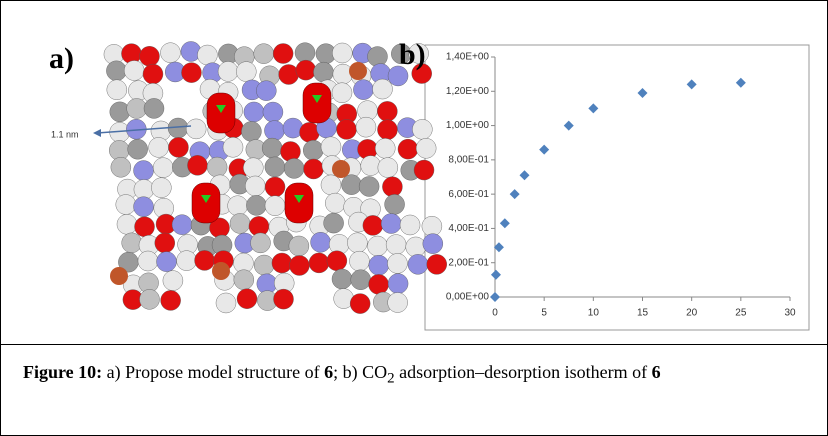 The image size is (828, 436). I want to click on x-tick-label: 15, so click(643, 313).